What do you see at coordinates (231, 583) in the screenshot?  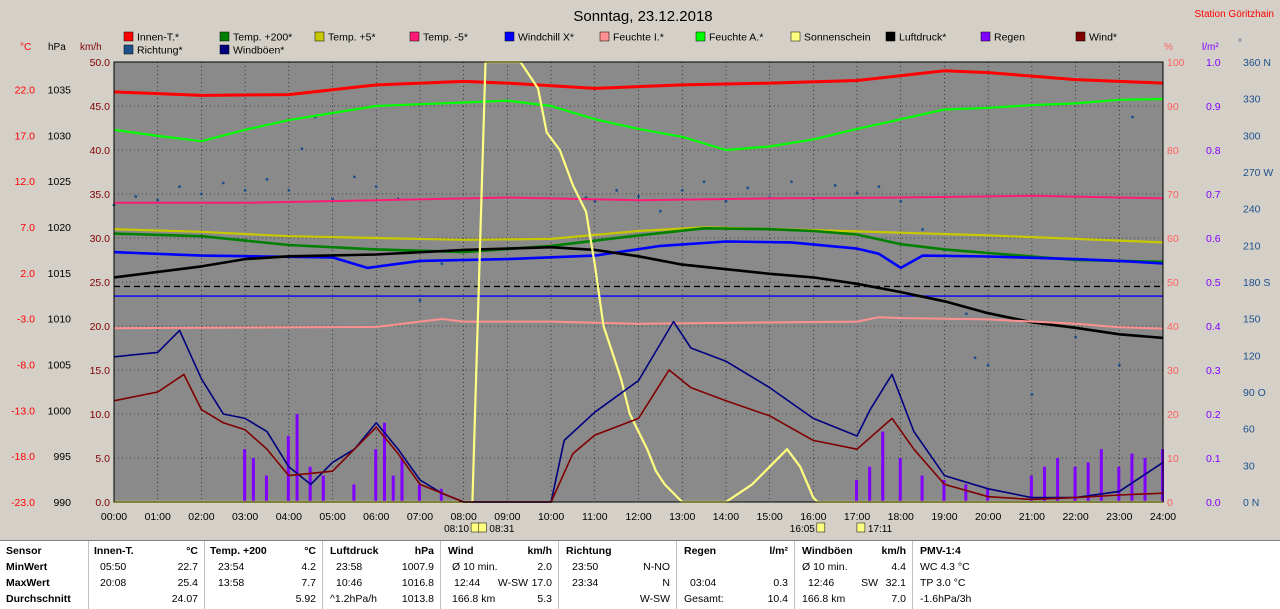 I see `stats-temp200-max-time: 13:58` at bounding box center [231, 583].